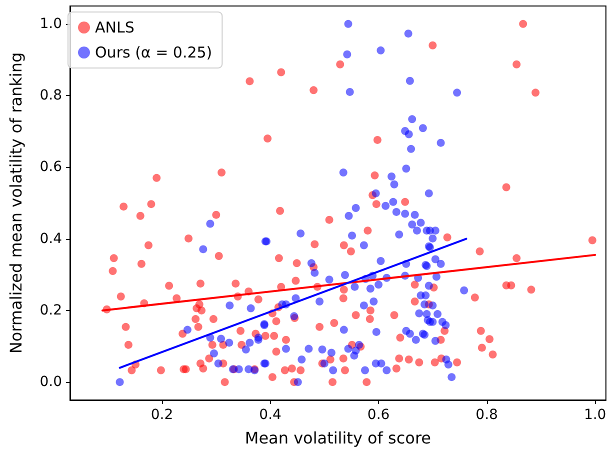 Image resolution: width=609 pixels, height=458 pixels. What do you see at coordinates (114, 27) in the screenshot?
I see `legend-label: ANLS` at bounding box center [114, 27].